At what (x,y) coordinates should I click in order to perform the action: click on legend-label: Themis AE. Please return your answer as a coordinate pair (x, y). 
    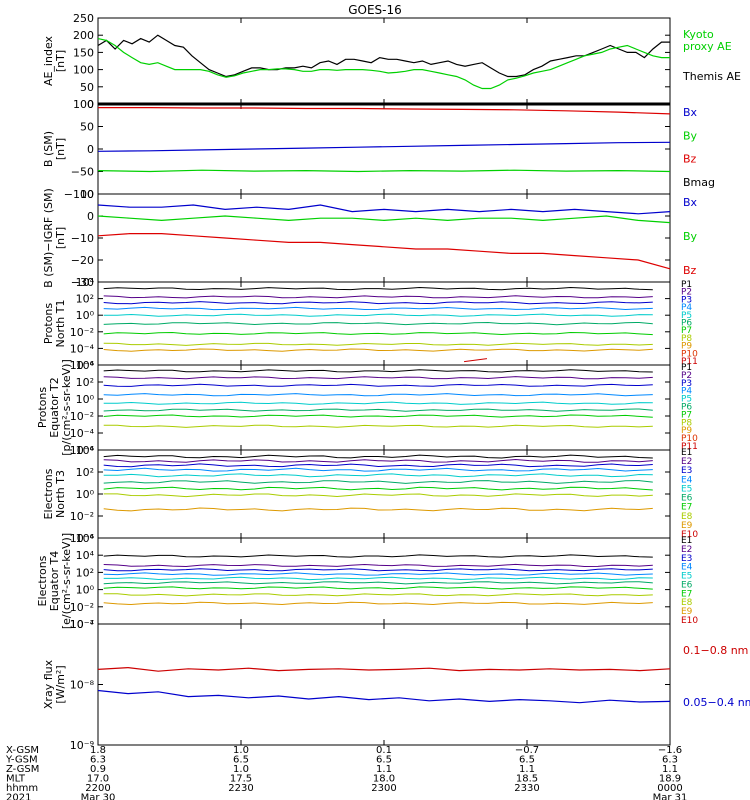
    Looking at the image, I should click on (711, 76).